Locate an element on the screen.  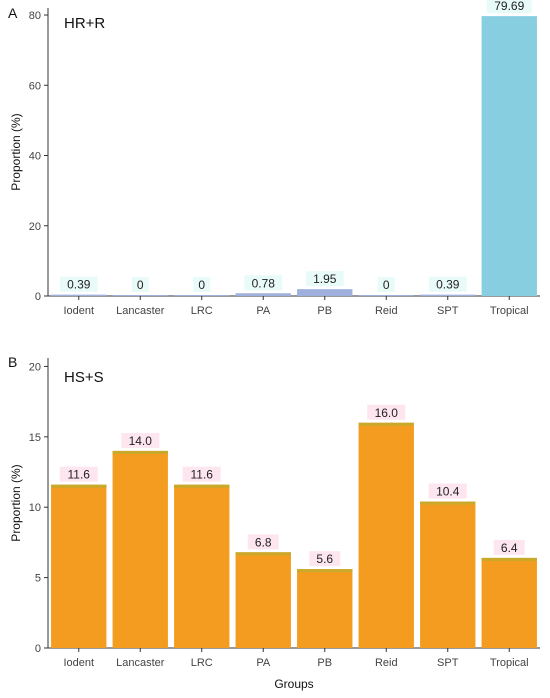
panel-letter: A is located at coordinates (13, 13).